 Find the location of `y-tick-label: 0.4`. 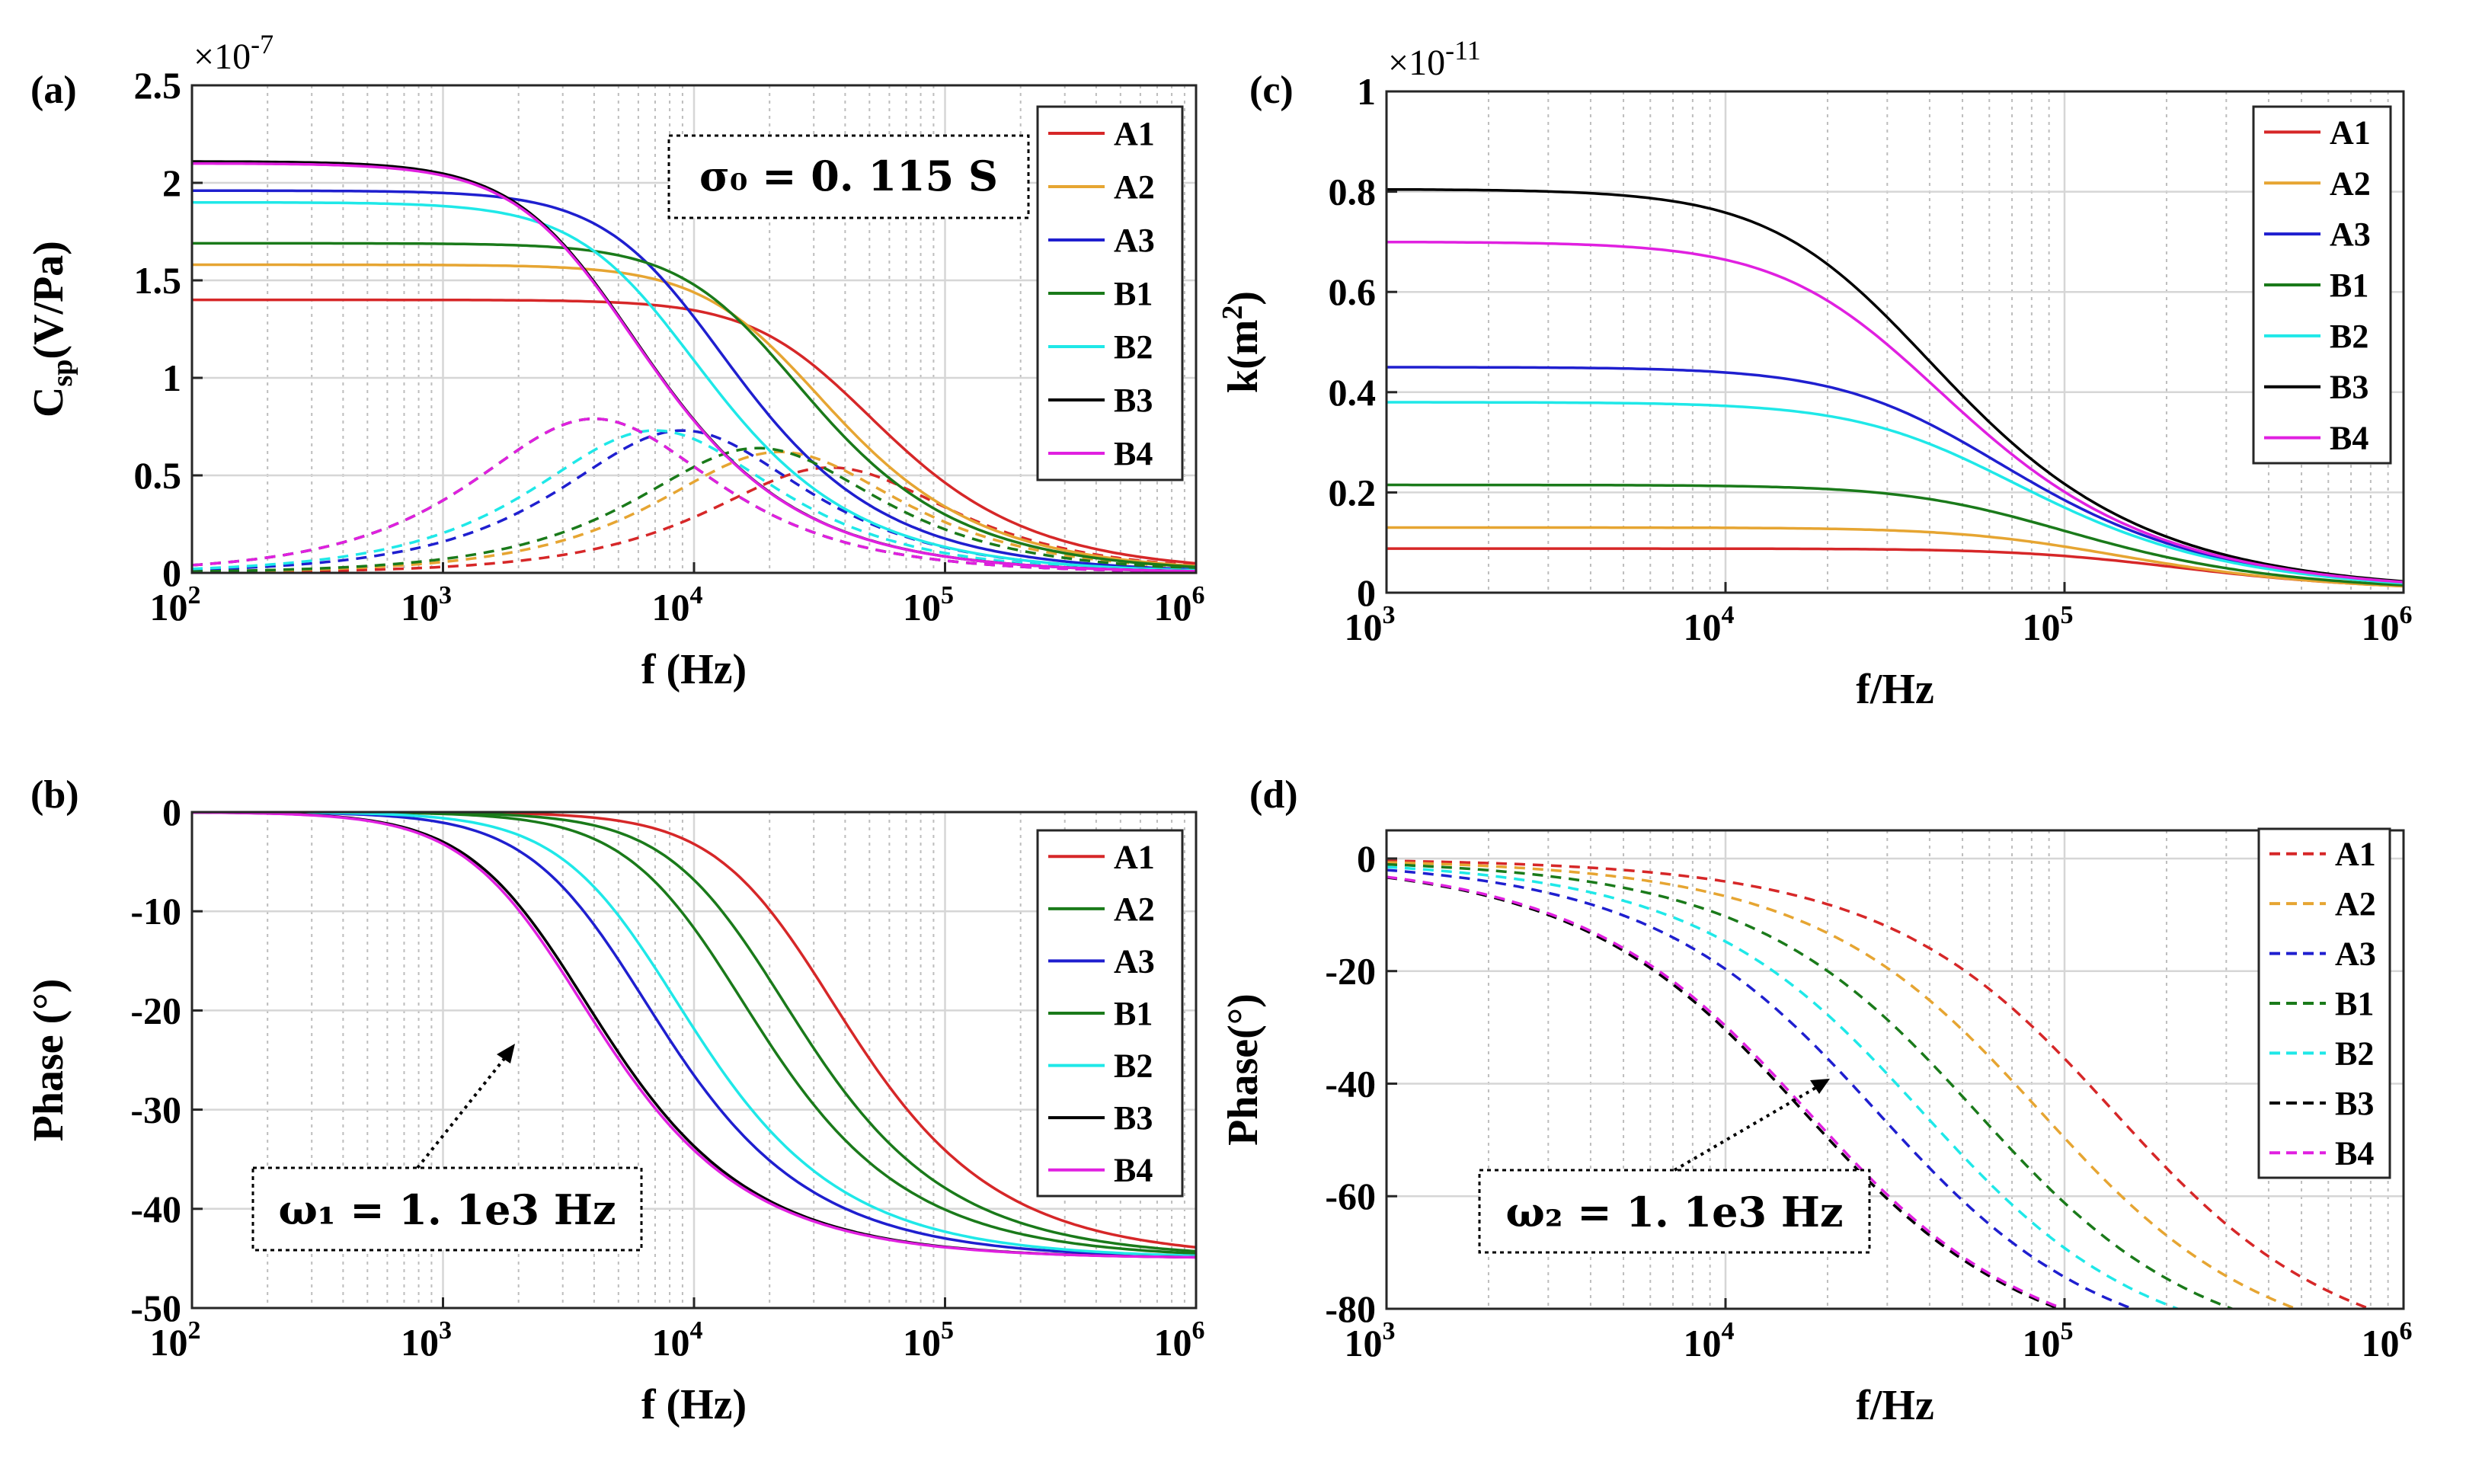

y-tick-label: 0.4 is located at coordinates (1353, 392).